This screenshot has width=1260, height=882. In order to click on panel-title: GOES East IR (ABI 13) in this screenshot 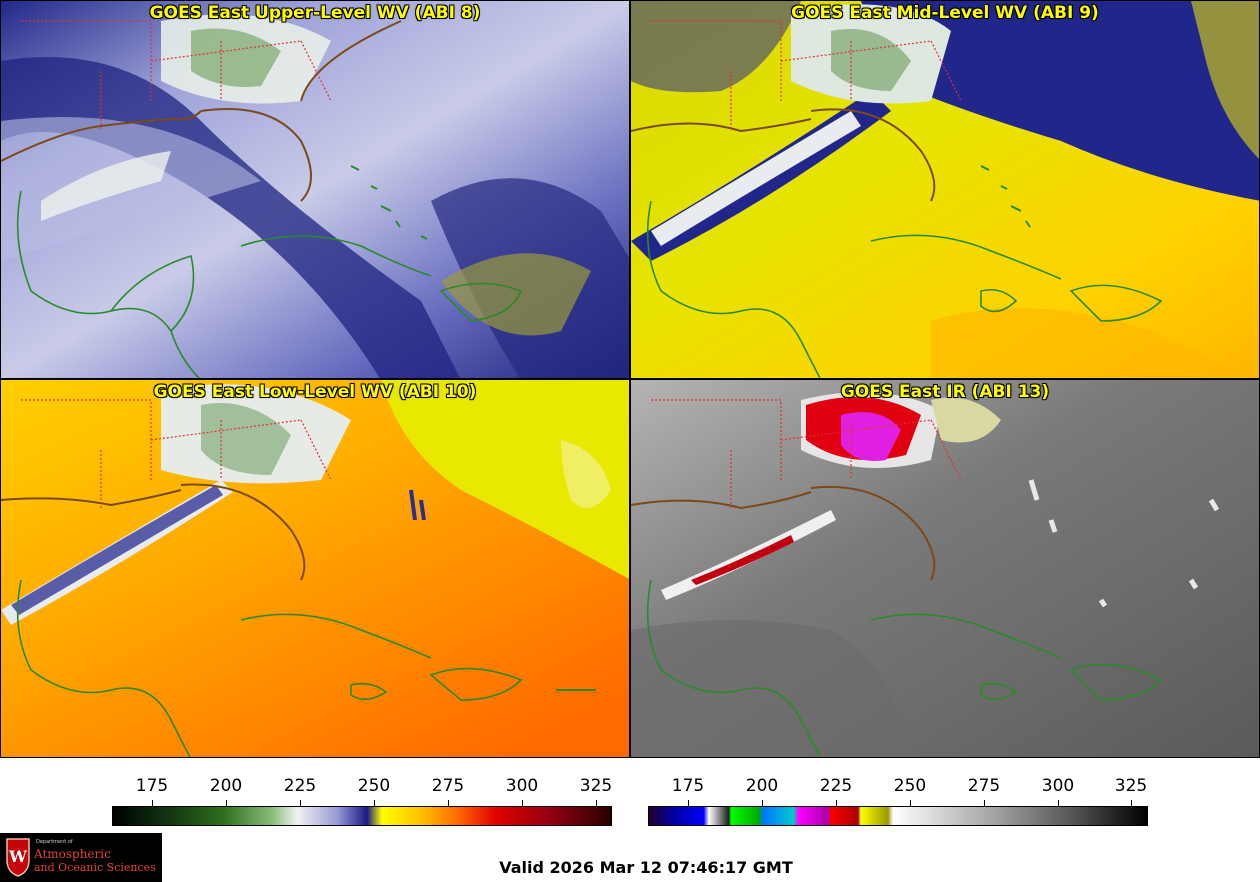, I will do `click(945, 392)`.